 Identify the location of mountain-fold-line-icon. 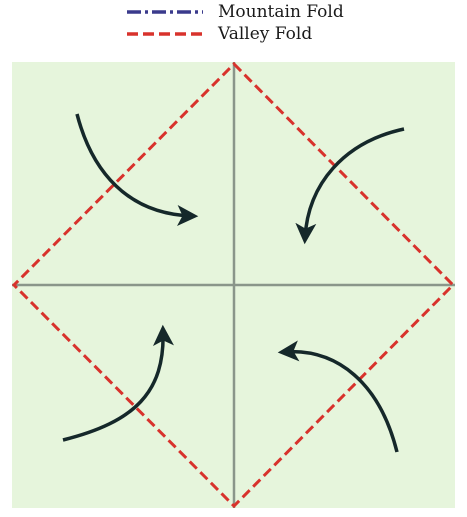
(165, 12).